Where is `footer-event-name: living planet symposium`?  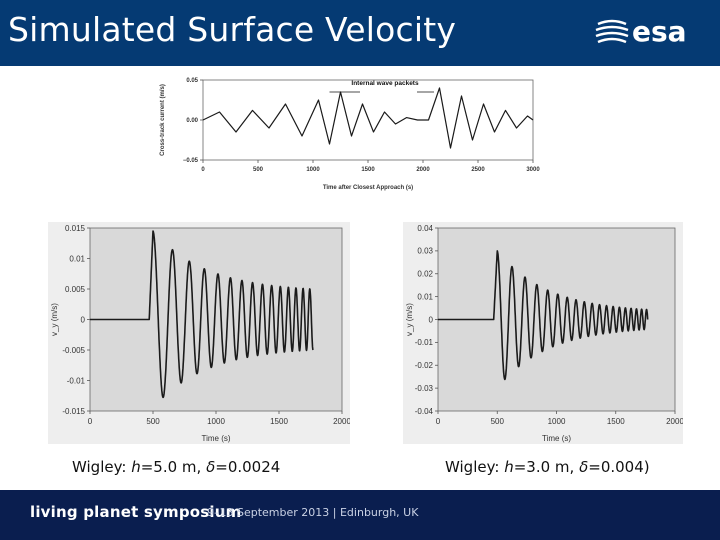
footer-event-name: living planet symposium is located at coordinates (136, 512).